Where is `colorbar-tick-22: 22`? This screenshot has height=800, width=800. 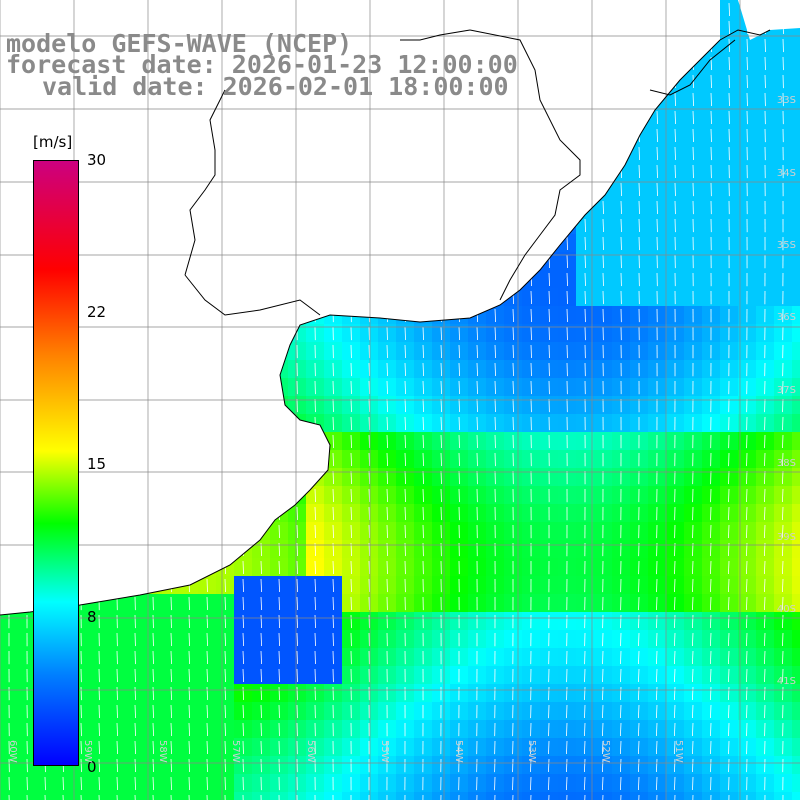
colorbar-tick-22: 22 is located at coordinates (97, 312).